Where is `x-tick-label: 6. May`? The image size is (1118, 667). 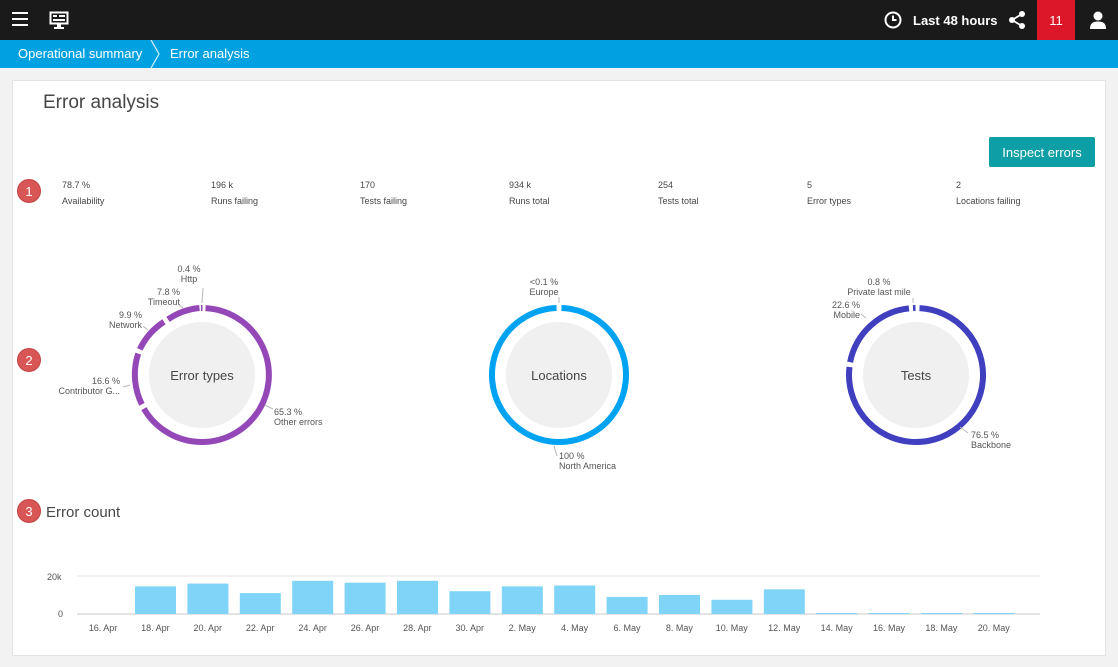 x-tick-label: 6. May is located at coordinates (627, 628).